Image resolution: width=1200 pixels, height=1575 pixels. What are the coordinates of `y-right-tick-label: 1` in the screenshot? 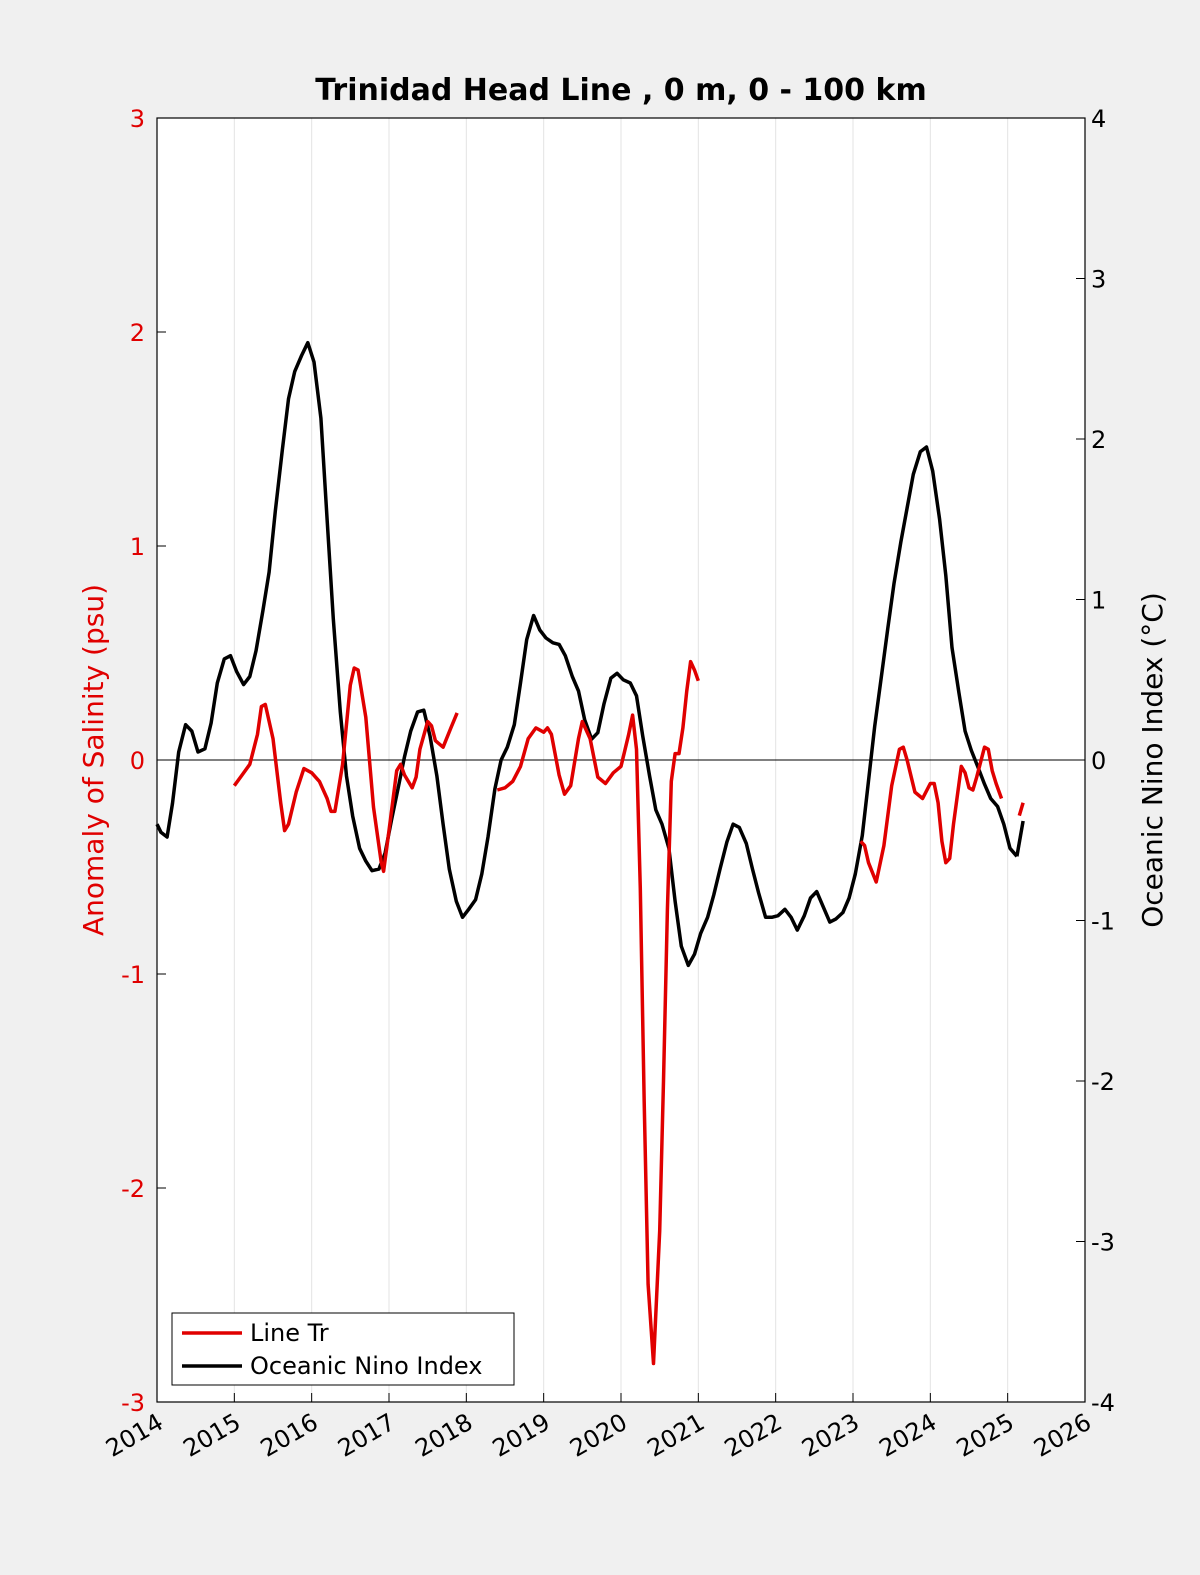 It's located at (1098, 601).